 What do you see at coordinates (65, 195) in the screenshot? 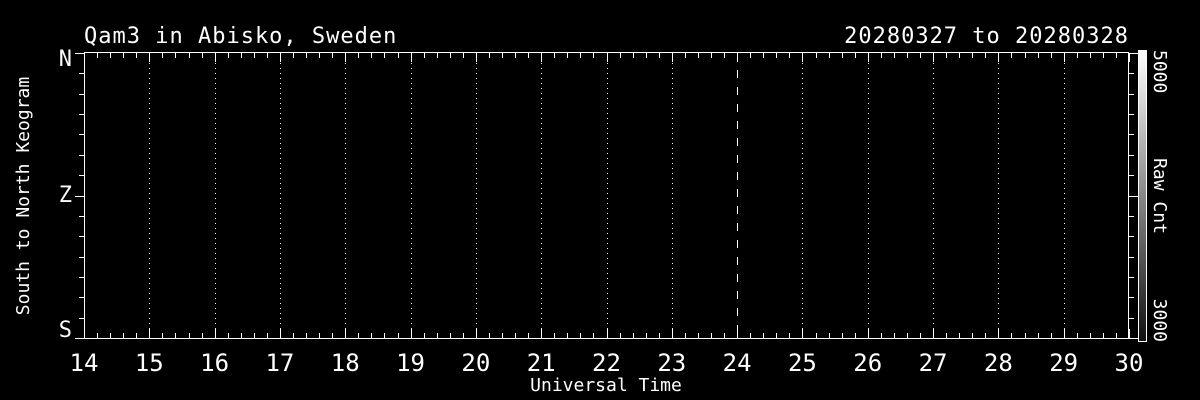
I see `y-tick-label-z: Z` at bounding box center [65, 195].